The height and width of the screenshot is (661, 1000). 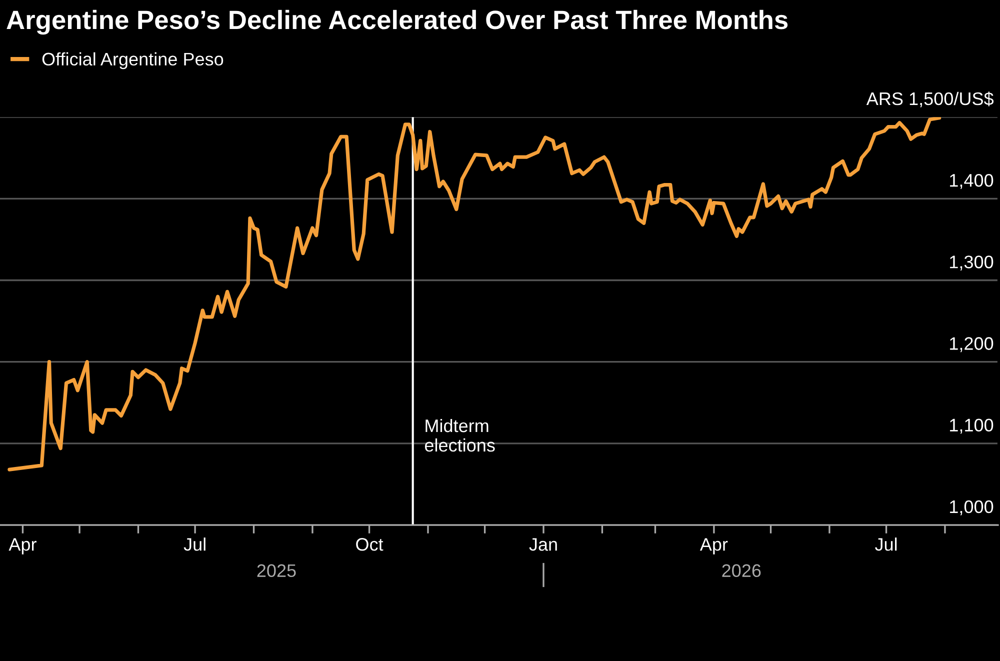 What do you see at coordinates (370, 544) in the screenshot?
I see `x-tick-label: Oct` at bounding box center [370, 544].